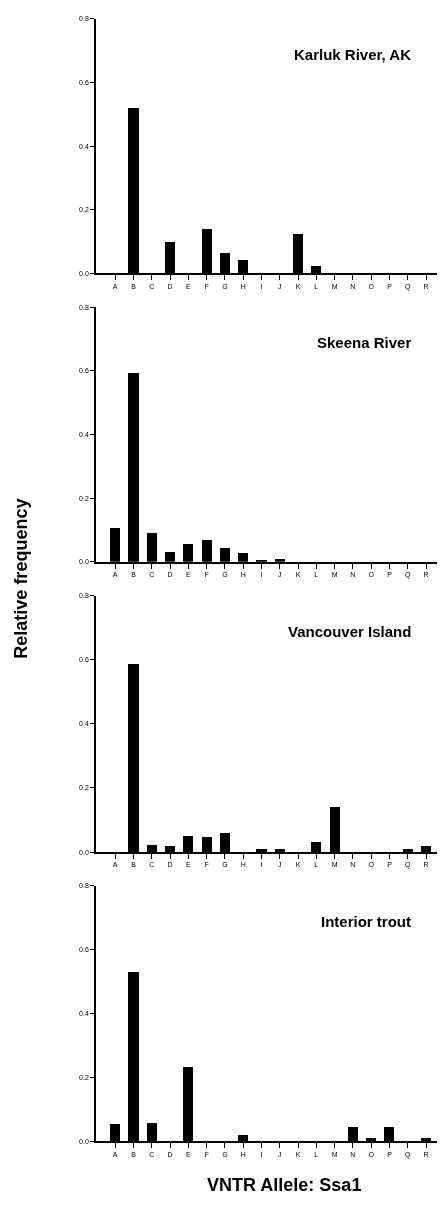 The width and height of the screenshot is (445, 1212). I want to click on y-axis-title: Relative frequency, so click(21, 578).